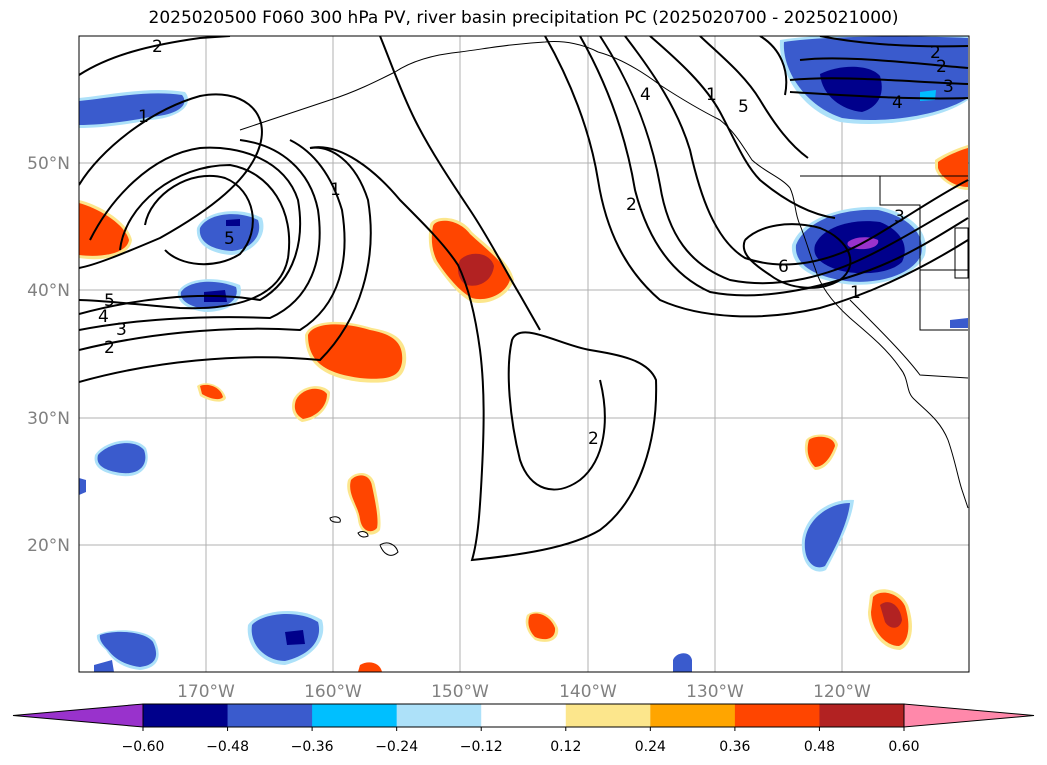  I want to click on colorbar-tick-label: 0.48, so click(819, 747).